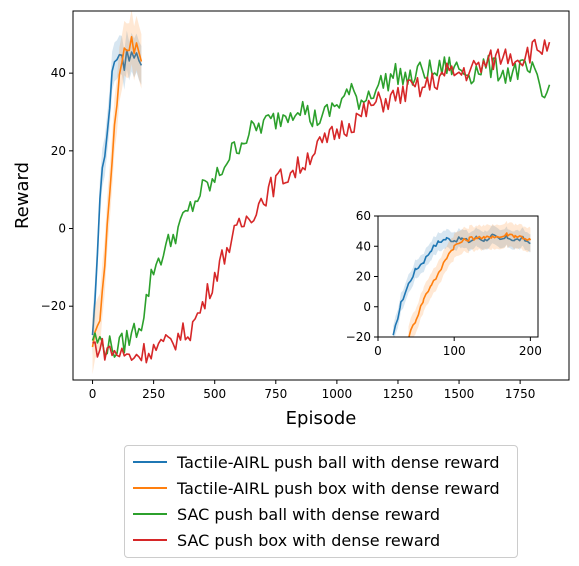  I want to click on legend-item-1: Tactile-AIRL push box with dense reward, so click(316, 488).